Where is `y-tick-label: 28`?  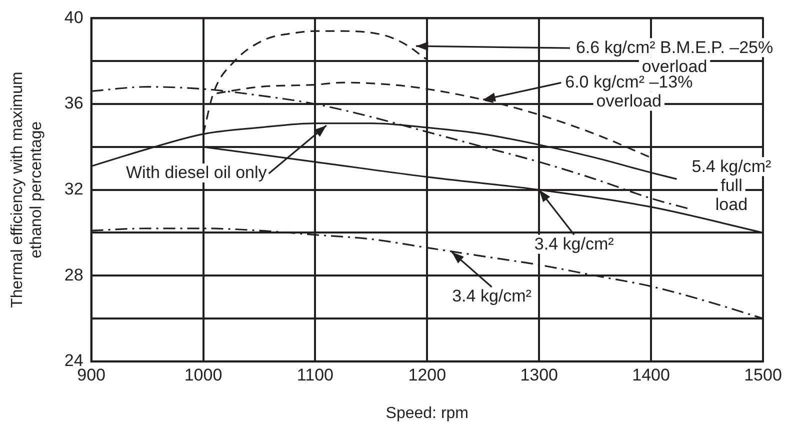
y-tick-label: 28 is located at coordinates (74, 274).